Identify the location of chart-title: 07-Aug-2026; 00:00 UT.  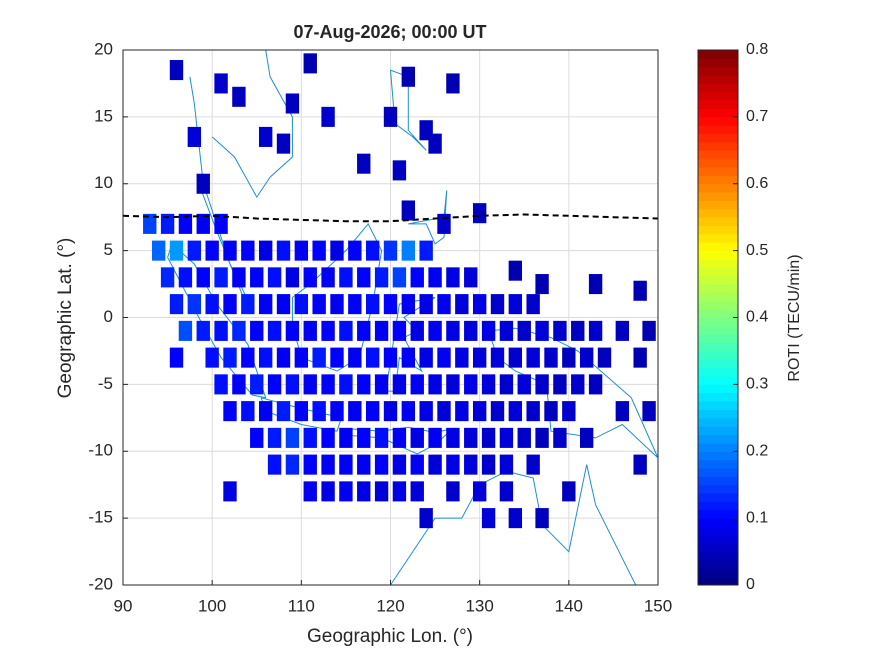
(389, 32).